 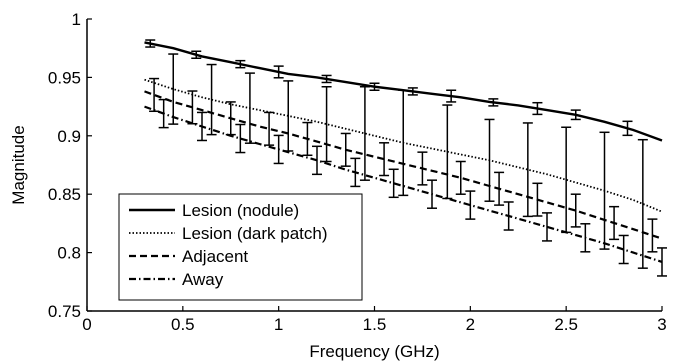 I want to click on y-tick-label: 0.75, so click(x=64, y=311).